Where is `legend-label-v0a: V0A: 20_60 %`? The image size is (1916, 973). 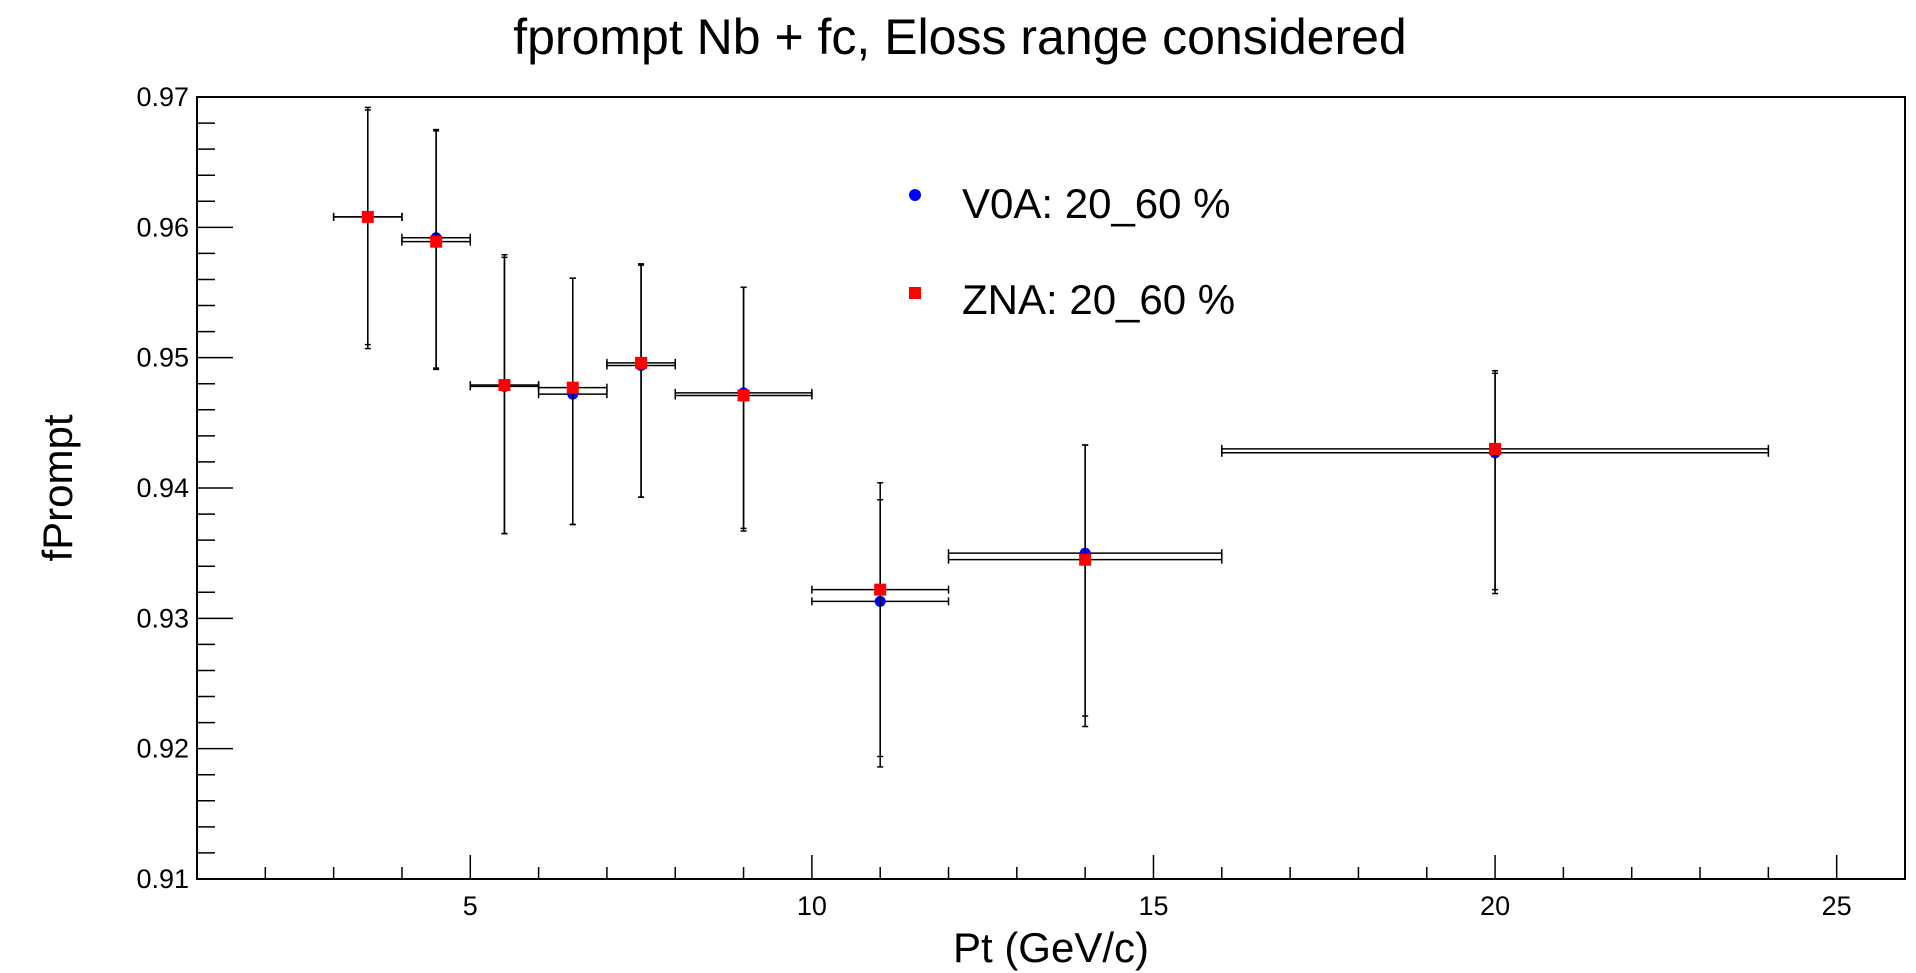 legend-label-v0a: V0A: 20_60 % is located at coordinates (1096, 203).